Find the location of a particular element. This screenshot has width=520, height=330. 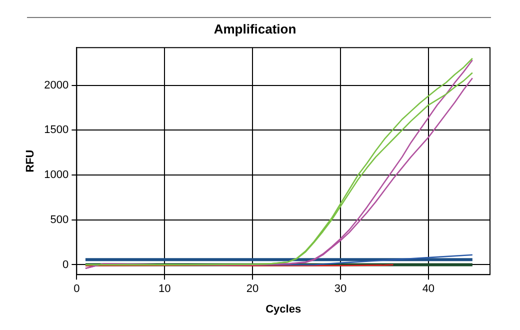

y-axis-title: RFU is located at coordinates (30, 161).